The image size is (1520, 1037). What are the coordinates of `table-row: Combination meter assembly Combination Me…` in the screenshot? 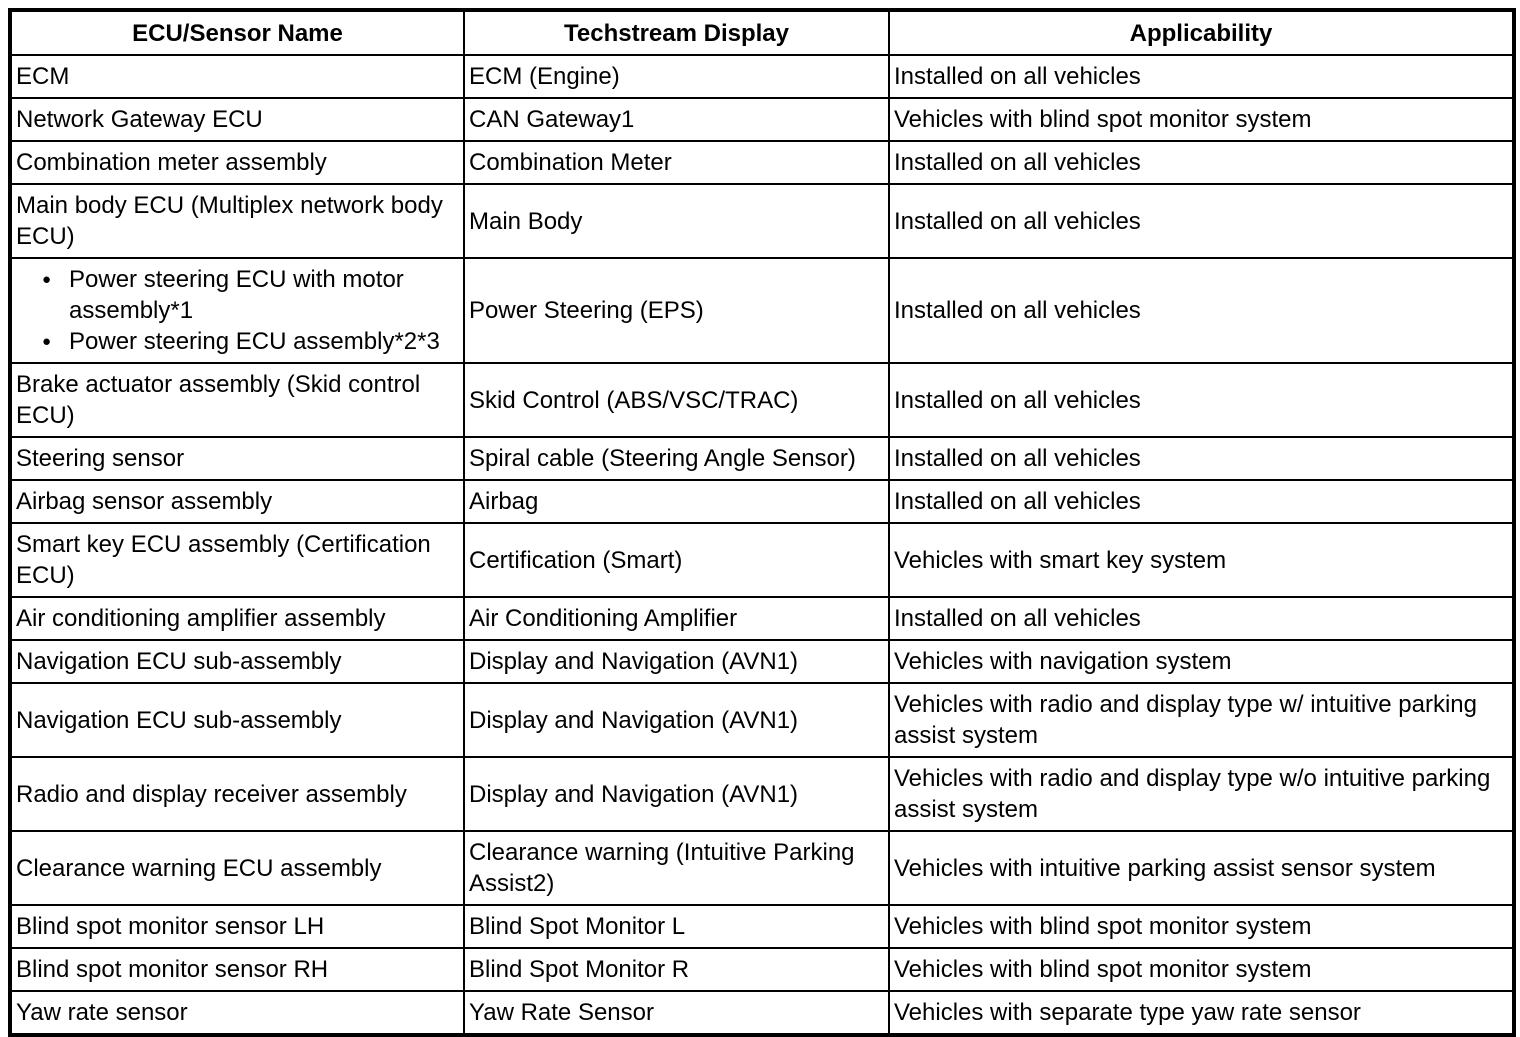 It's located at (762, 162).